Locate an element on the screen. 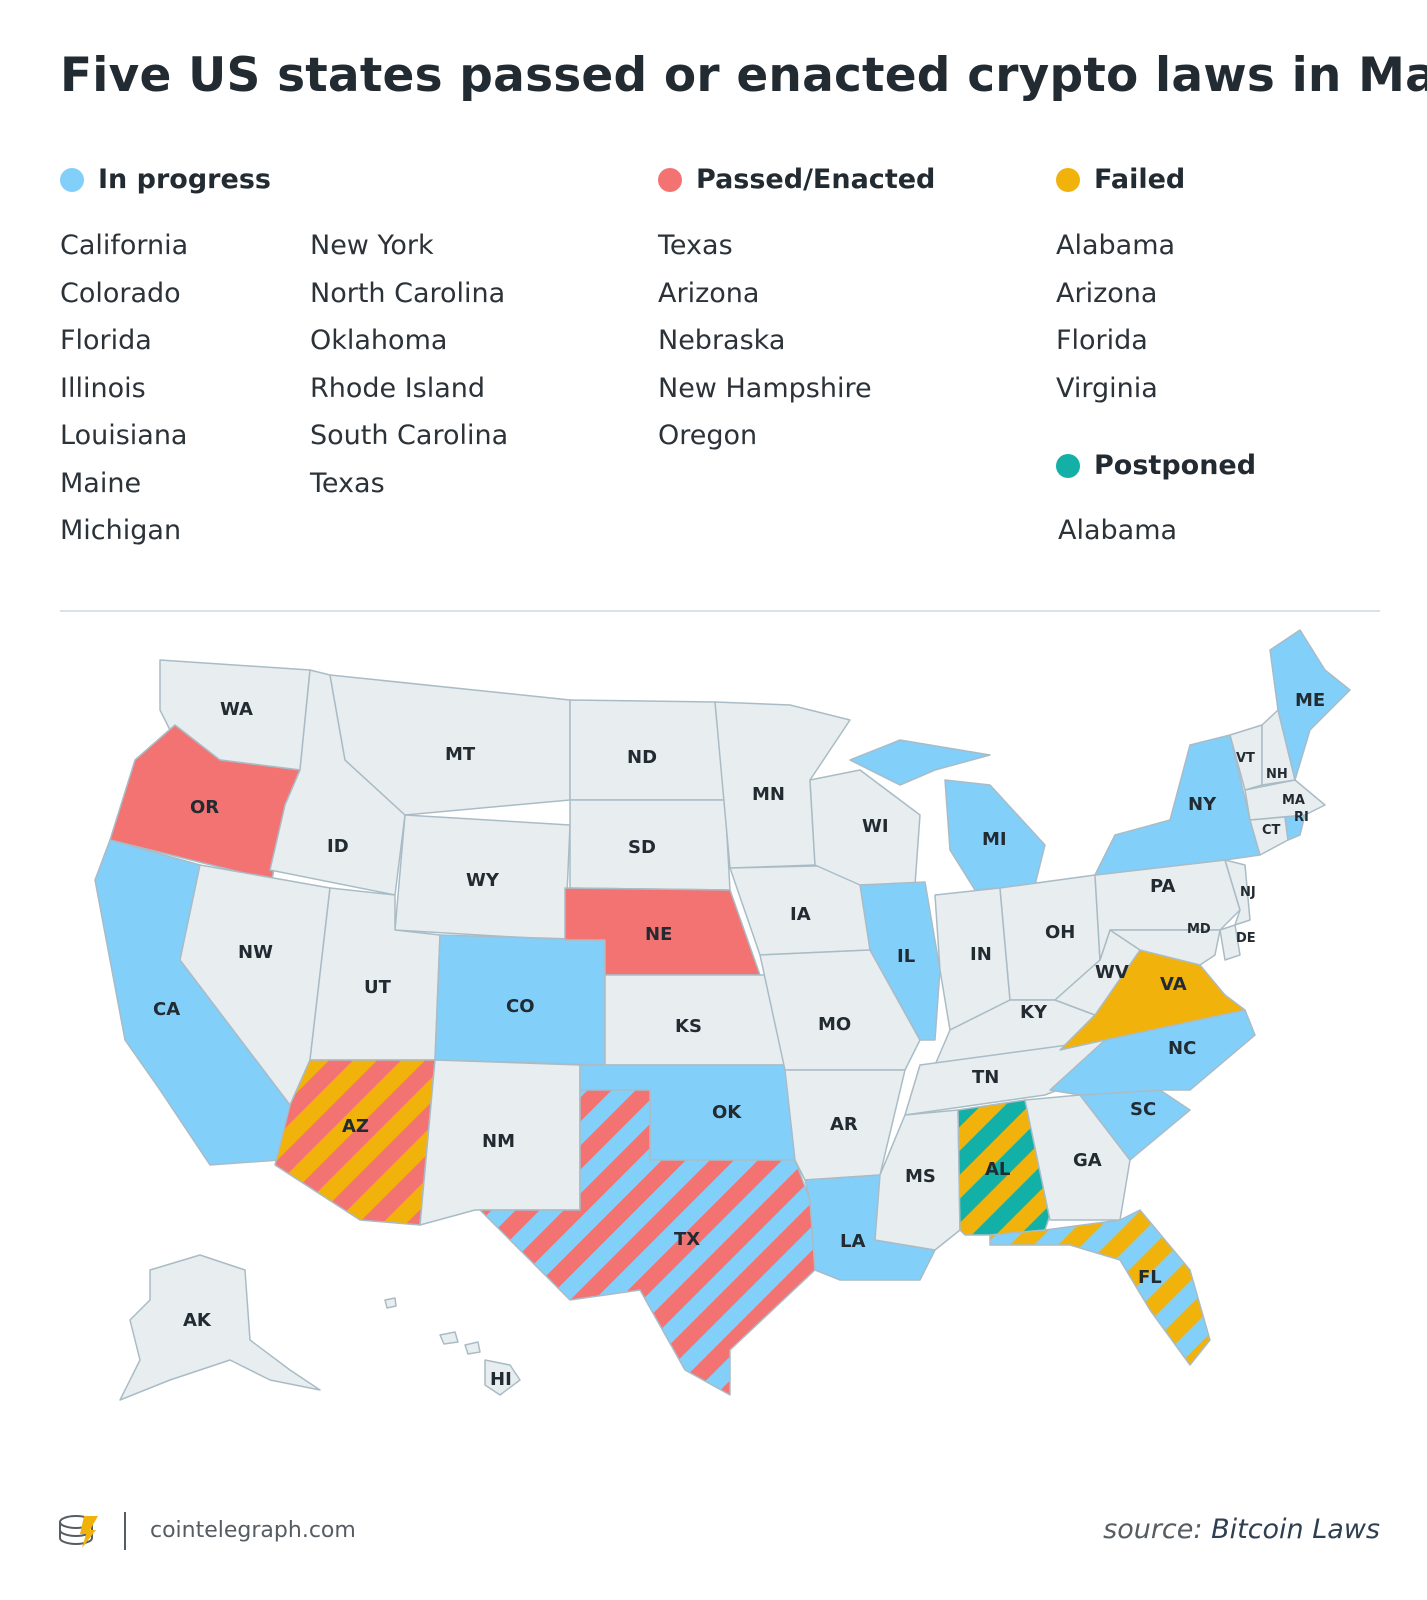 This screenshot has height=1600, width=1427. label-ga: GA is located at coordinates (1087, 1160).